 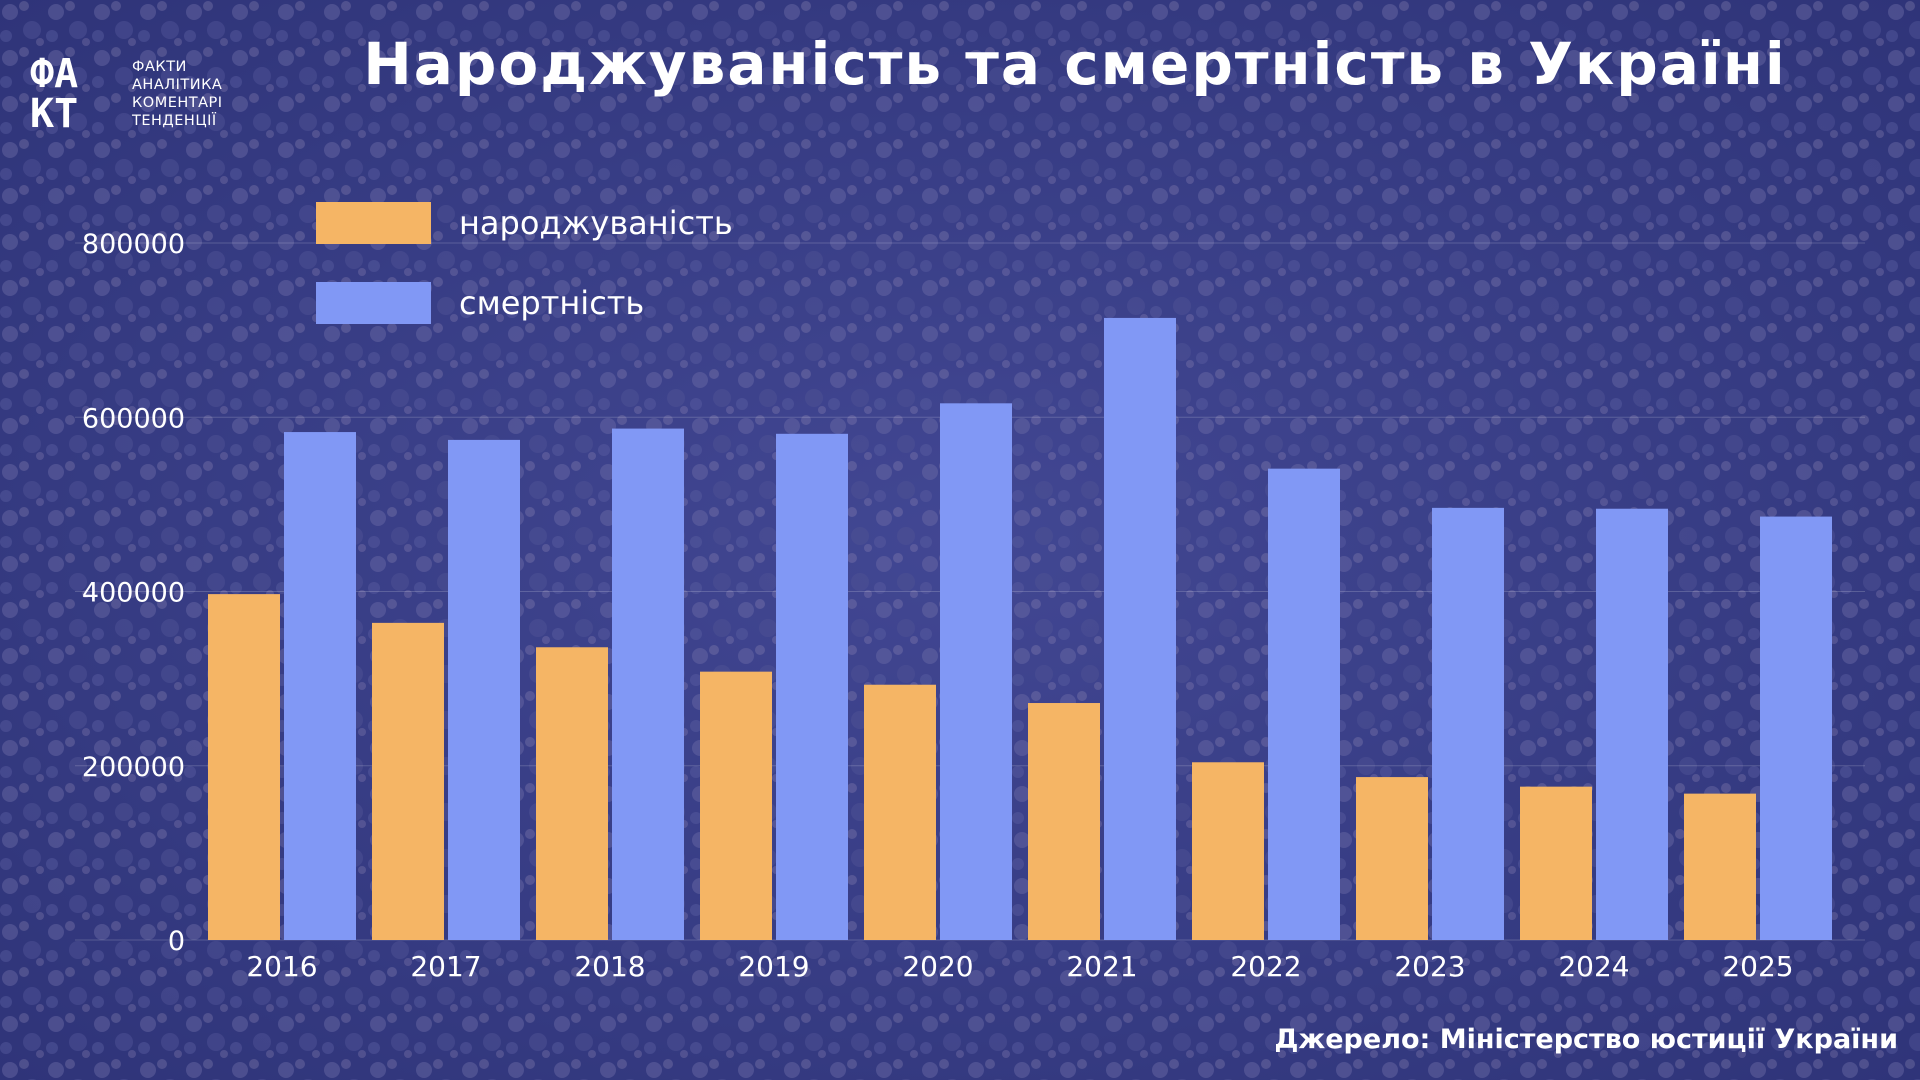 What do you see at coordinates (133, 593) in the screenshot?
I see `y-tick-label: 400000` at bounding box center [133, 593].